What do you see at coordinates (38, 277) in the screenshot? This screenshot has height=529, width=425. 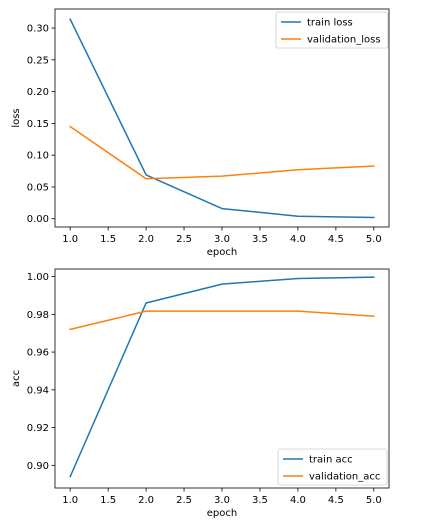 I see `accuracy-chart-y-tick-label: 1.00` at bounding box center [38, 277].